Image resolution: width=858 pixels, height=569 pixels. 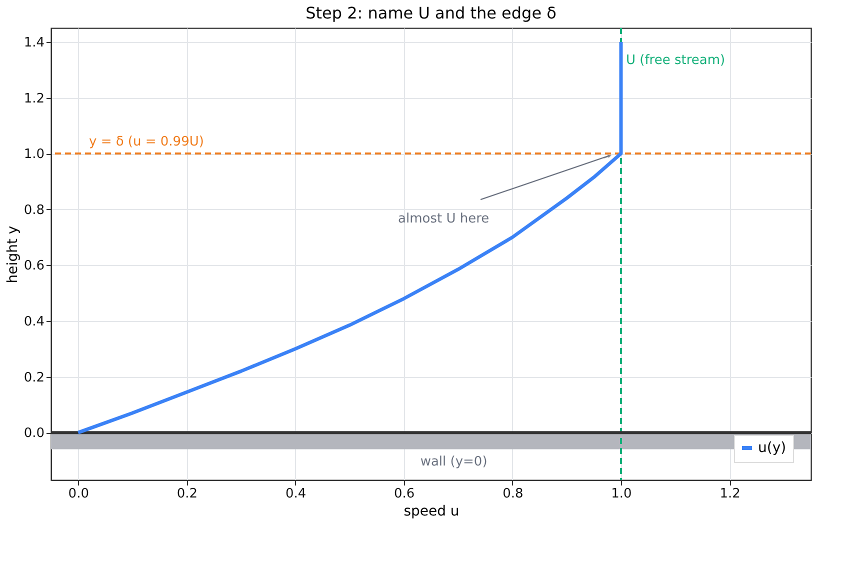 I want to click on band-label: wall (y=0), so click(x=454, y=462).